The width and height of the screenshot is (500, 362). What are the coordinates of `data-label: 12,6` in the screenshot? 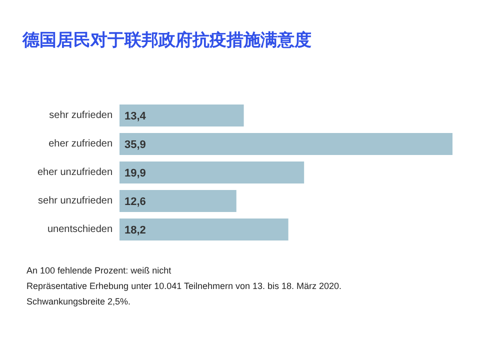 It's located at (135, 202).